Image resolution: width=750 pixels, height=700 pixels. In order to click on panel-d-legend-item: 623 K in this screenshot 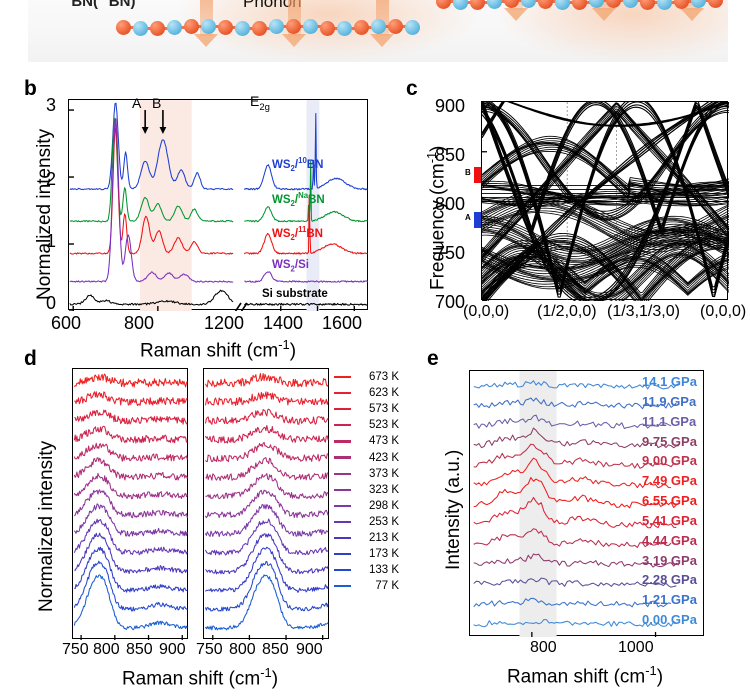, I will do `click(366, 393)`.